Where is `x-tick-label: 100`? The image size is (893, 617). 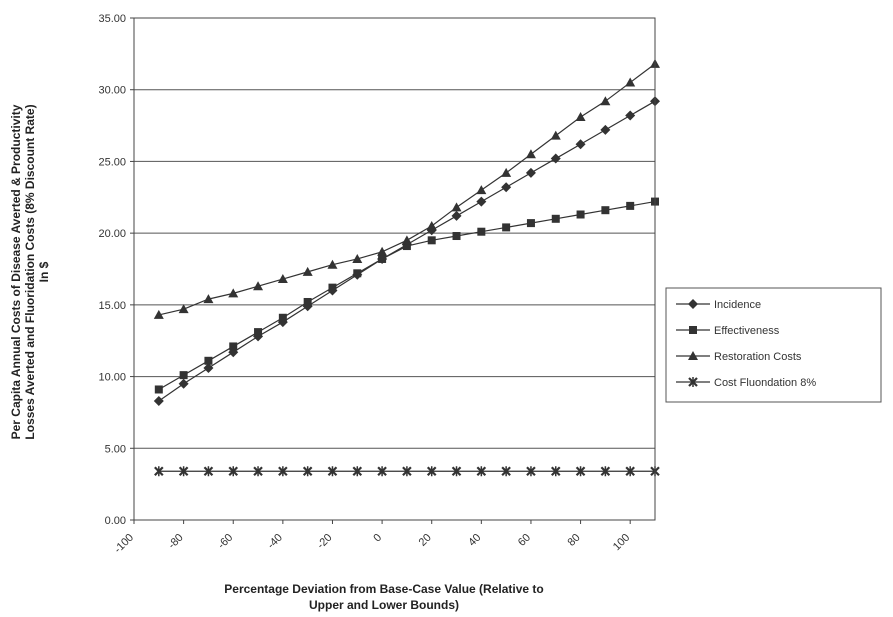 x-tick-label: 100 is located at coordinates (621, 542).